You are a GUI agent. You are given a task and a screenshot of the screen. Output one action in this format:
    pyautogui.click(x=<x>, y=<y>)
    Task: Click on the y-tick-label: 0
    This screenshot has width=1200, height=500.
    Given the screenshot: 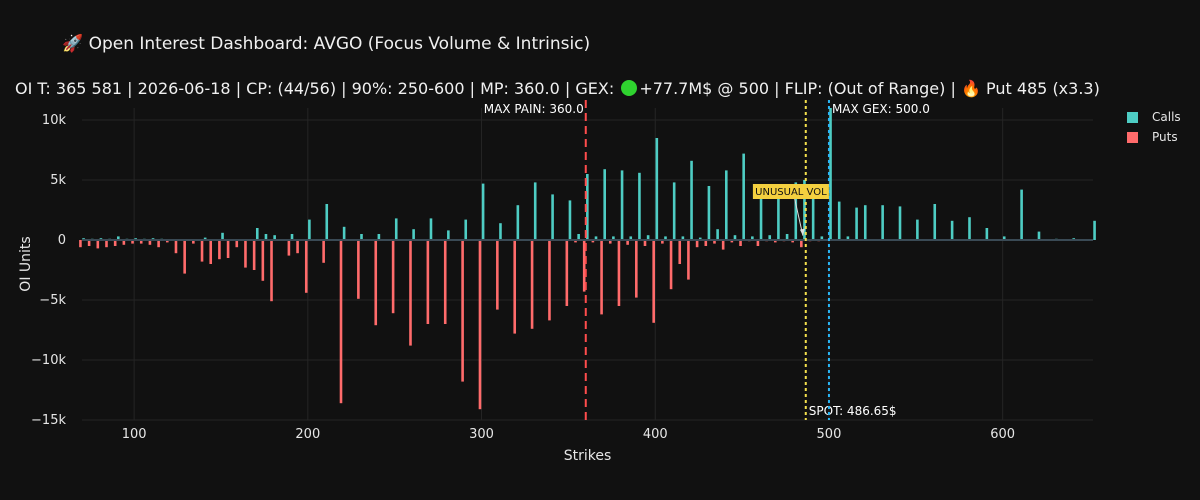 What is the action you would take?
    pyautogui.click(x=62, y=240)
    